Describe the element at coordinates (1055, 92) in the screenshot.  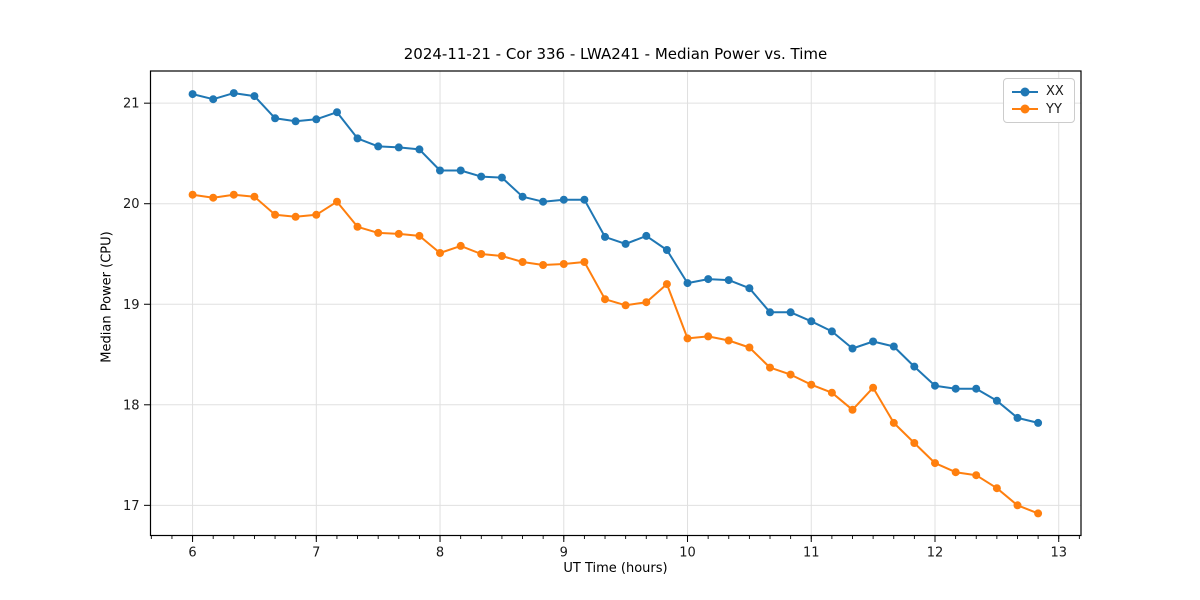
I see `legend-label-xx: XX` at that location.